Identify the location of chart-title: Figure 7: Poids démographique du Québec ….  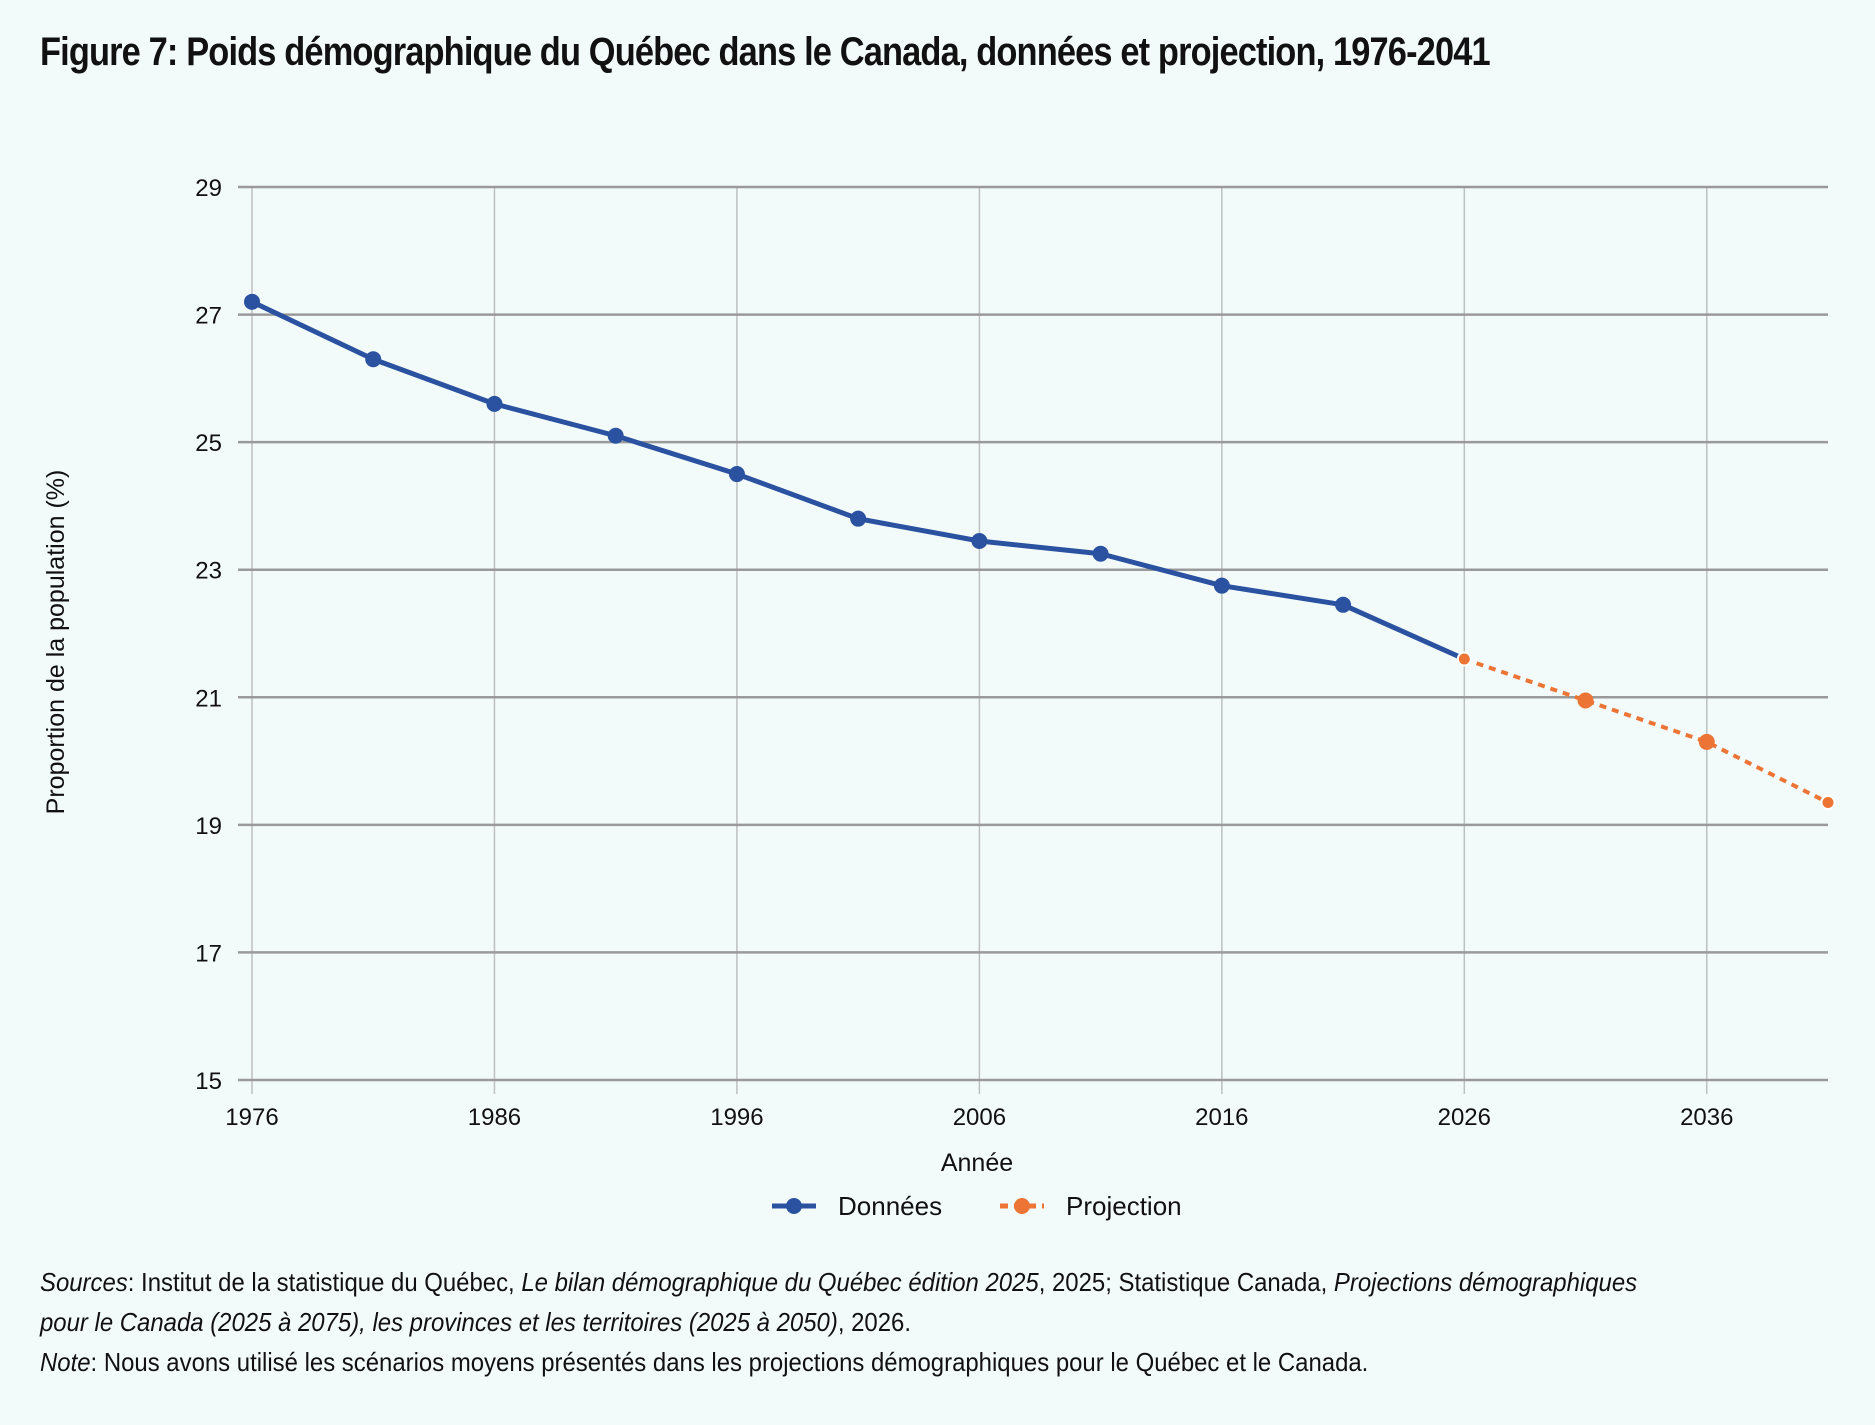
(765, 52).